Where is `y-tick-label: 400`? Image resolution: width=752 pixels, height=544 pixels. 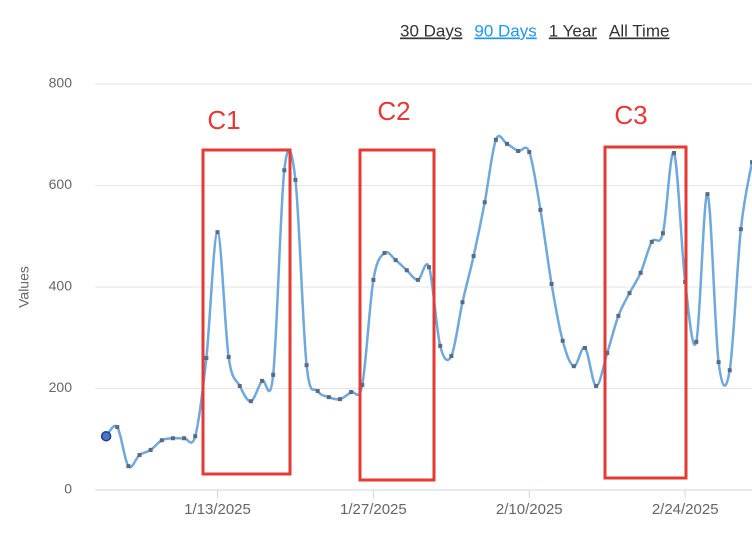
y-tick-label: 400 is located at coordinates (61, 286).